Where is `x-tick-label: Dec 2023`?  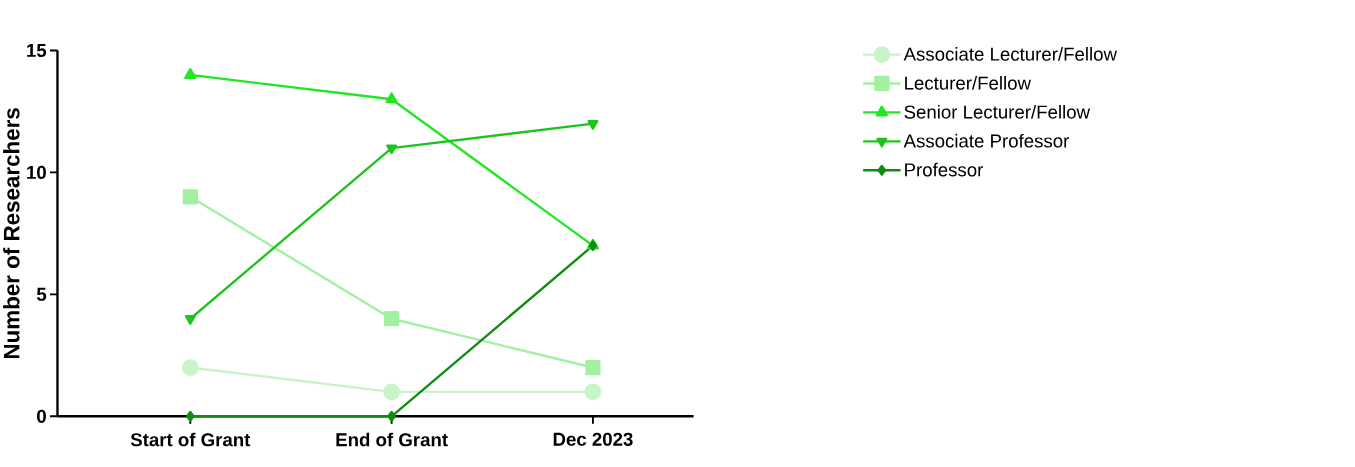
x-tick-label: Dec 2023 is located at coordinates (593, 439).